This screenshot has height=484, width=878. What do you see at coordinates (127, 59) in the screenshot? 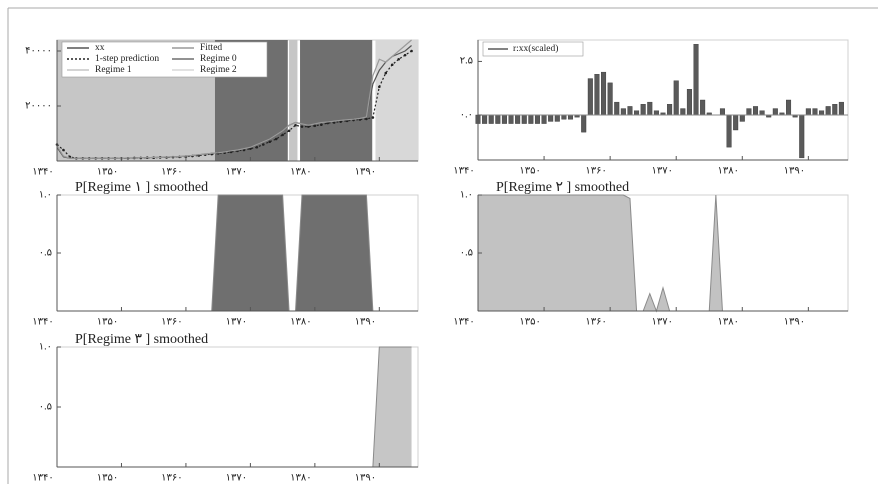
I see `legend-label: 1-step prediction` at bounding box center [127, 59].